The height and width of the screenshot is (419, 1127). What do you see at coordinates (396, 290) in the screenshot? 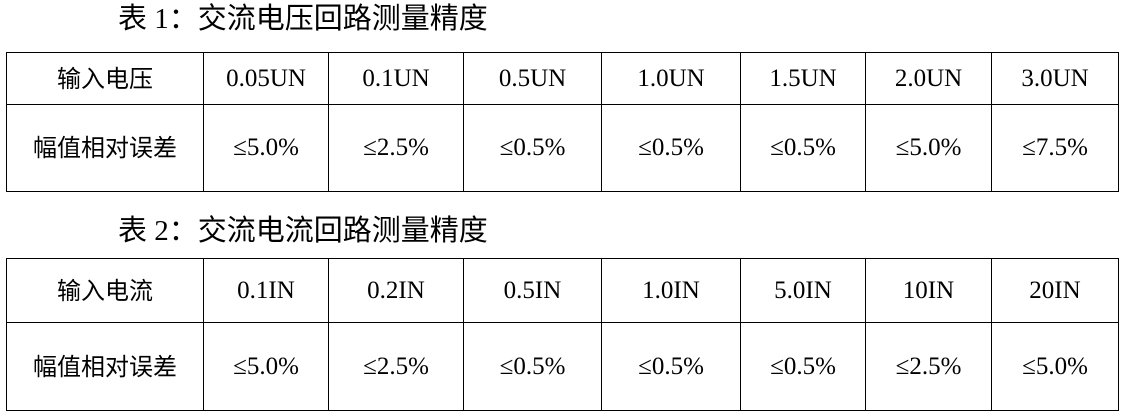
I see `header-cell: 0.2IN` at bounding box center [396, 290].